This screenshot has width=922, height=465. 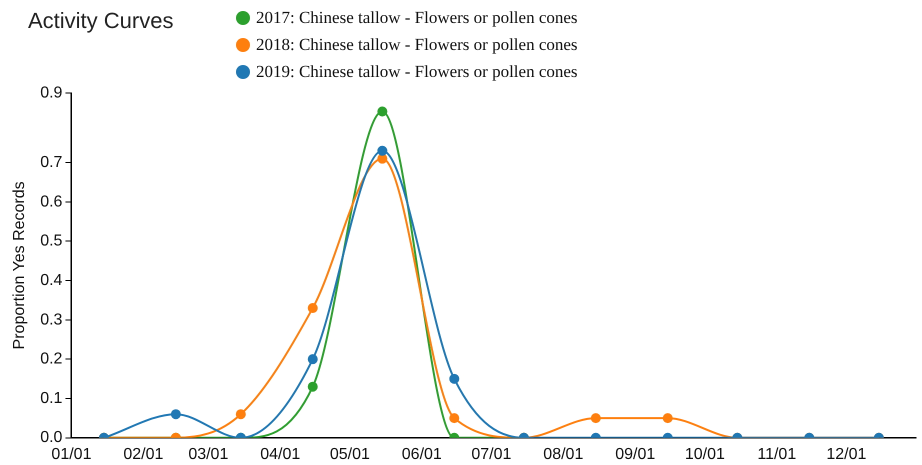 What do you see at coordinates (71, 454) in the screenshot?
I see `x-tick-label: 01/01` at bounding box center [71, 454].